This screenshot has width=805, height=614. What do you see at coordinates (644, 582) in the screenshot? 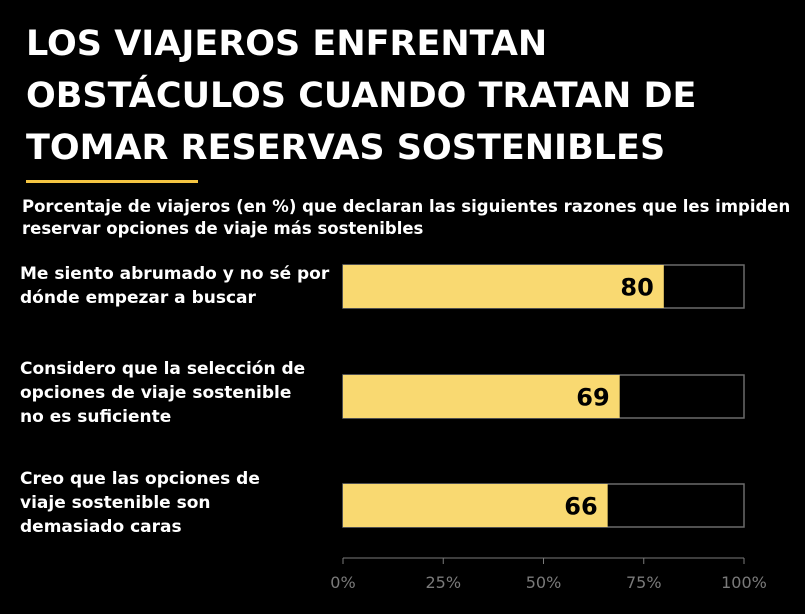
I see `x-tick-label-4: 75%` at bounding box center [644, 582].